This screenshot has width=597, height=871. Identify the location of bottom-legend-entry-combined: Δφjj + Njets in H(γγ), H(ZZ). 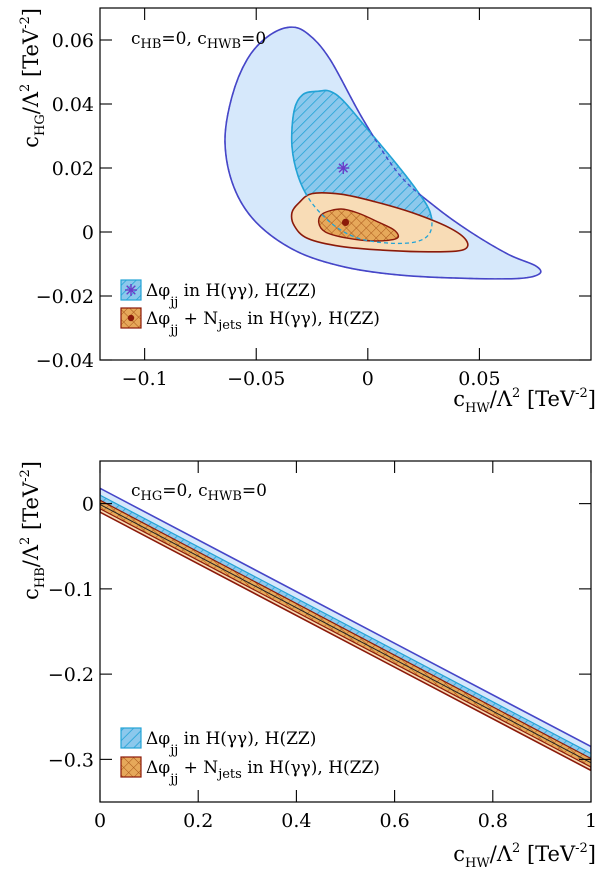
(250, 771).